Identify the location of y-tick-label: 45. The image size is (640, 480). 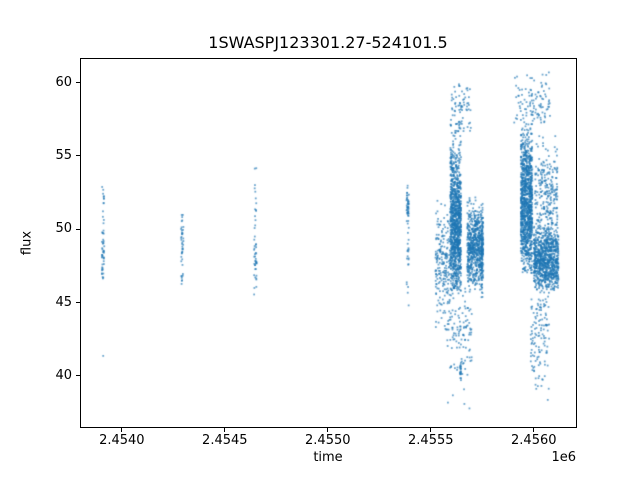
(63, 302).